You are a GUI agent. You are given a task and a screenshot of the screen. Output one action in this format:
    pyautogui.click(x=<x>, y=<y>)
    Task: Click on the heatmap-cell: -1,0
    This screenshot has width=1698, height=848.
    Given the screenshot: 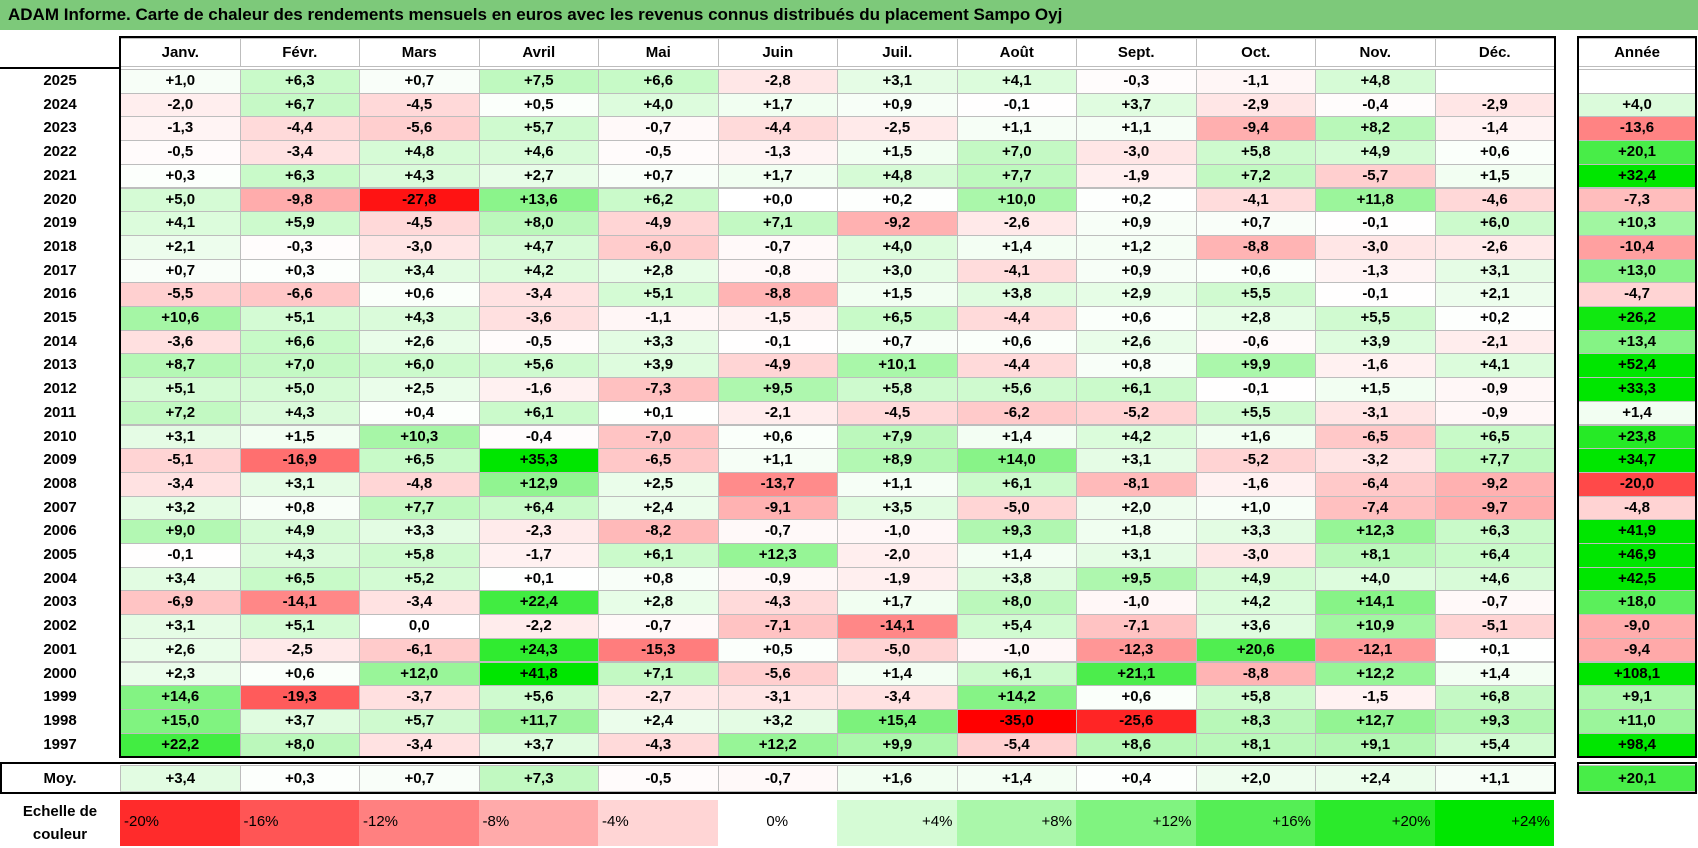 What is the action you would take?
    pyautogui.click(x=897, y=531)
    